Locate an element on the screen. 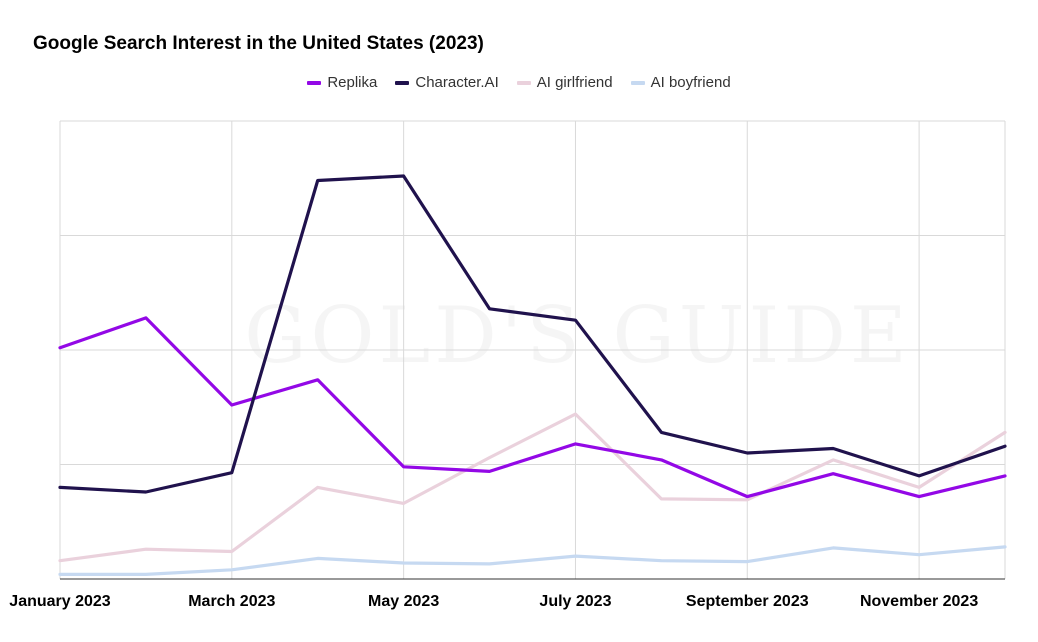  watermark-text: GOLD'S GUIDE is located at coordinates (577, 336).